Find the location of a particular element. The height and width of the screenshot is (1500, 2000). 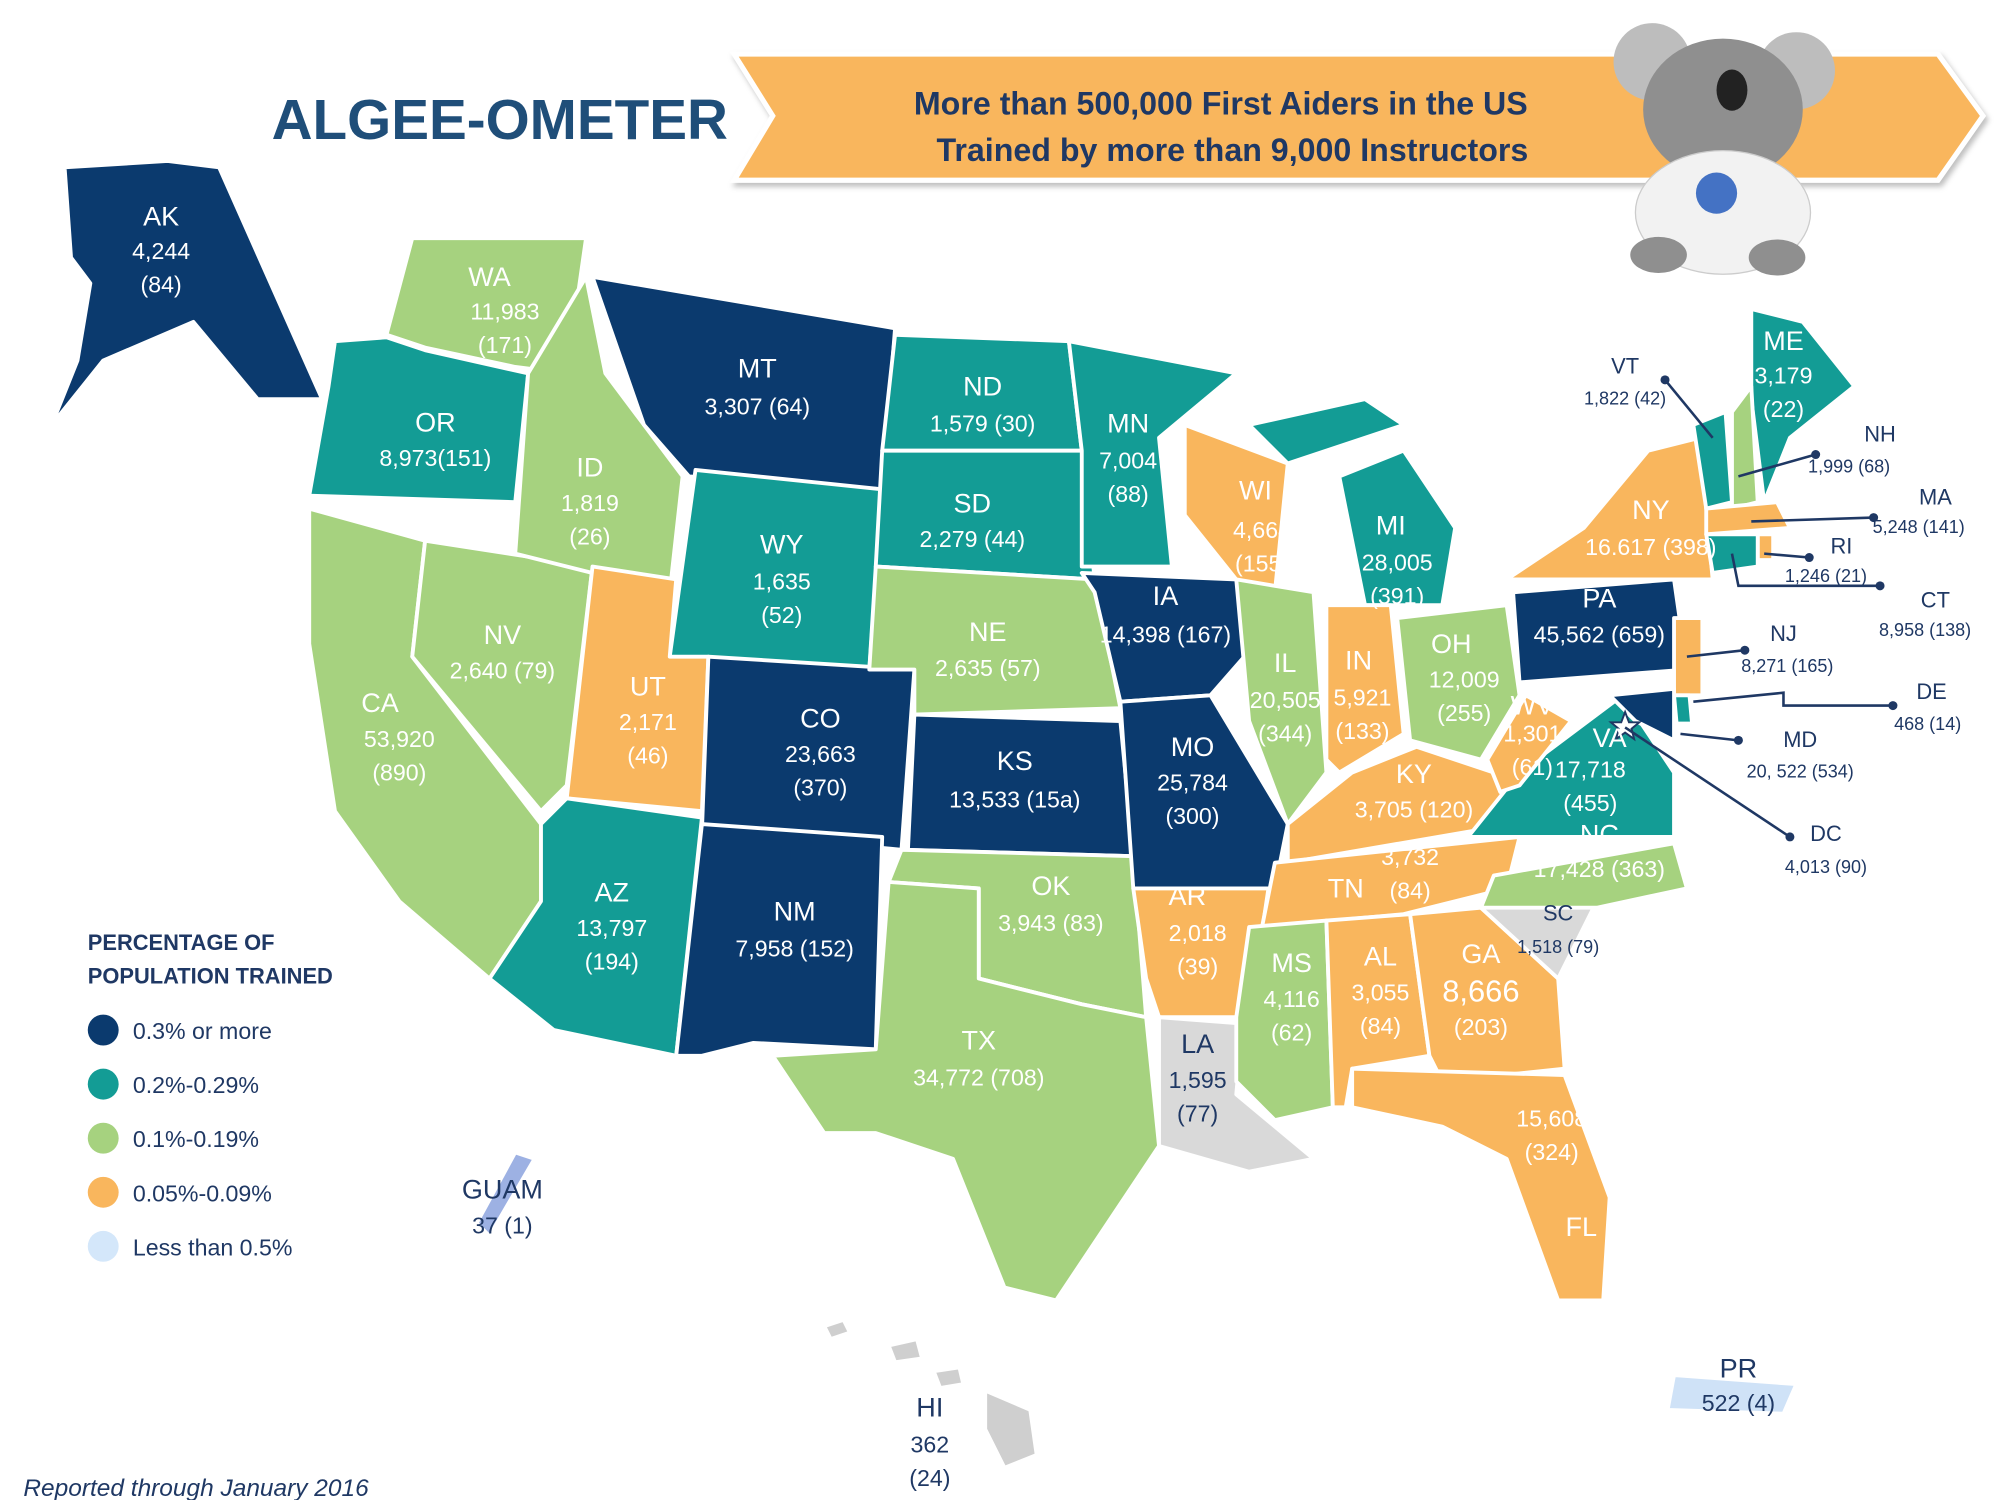

state-abbr: MA is located at coordinates (1935, 497).